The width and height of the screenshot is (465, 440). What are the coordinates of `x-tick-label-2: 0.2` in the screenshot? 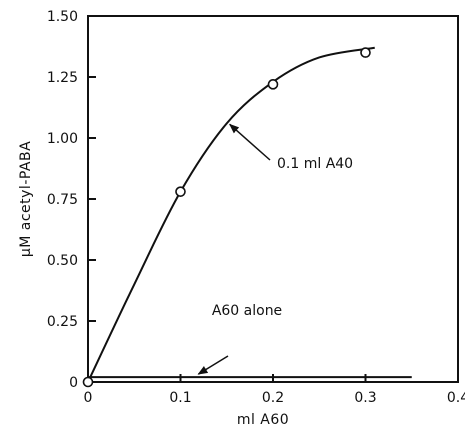 It's located at (273, 398).